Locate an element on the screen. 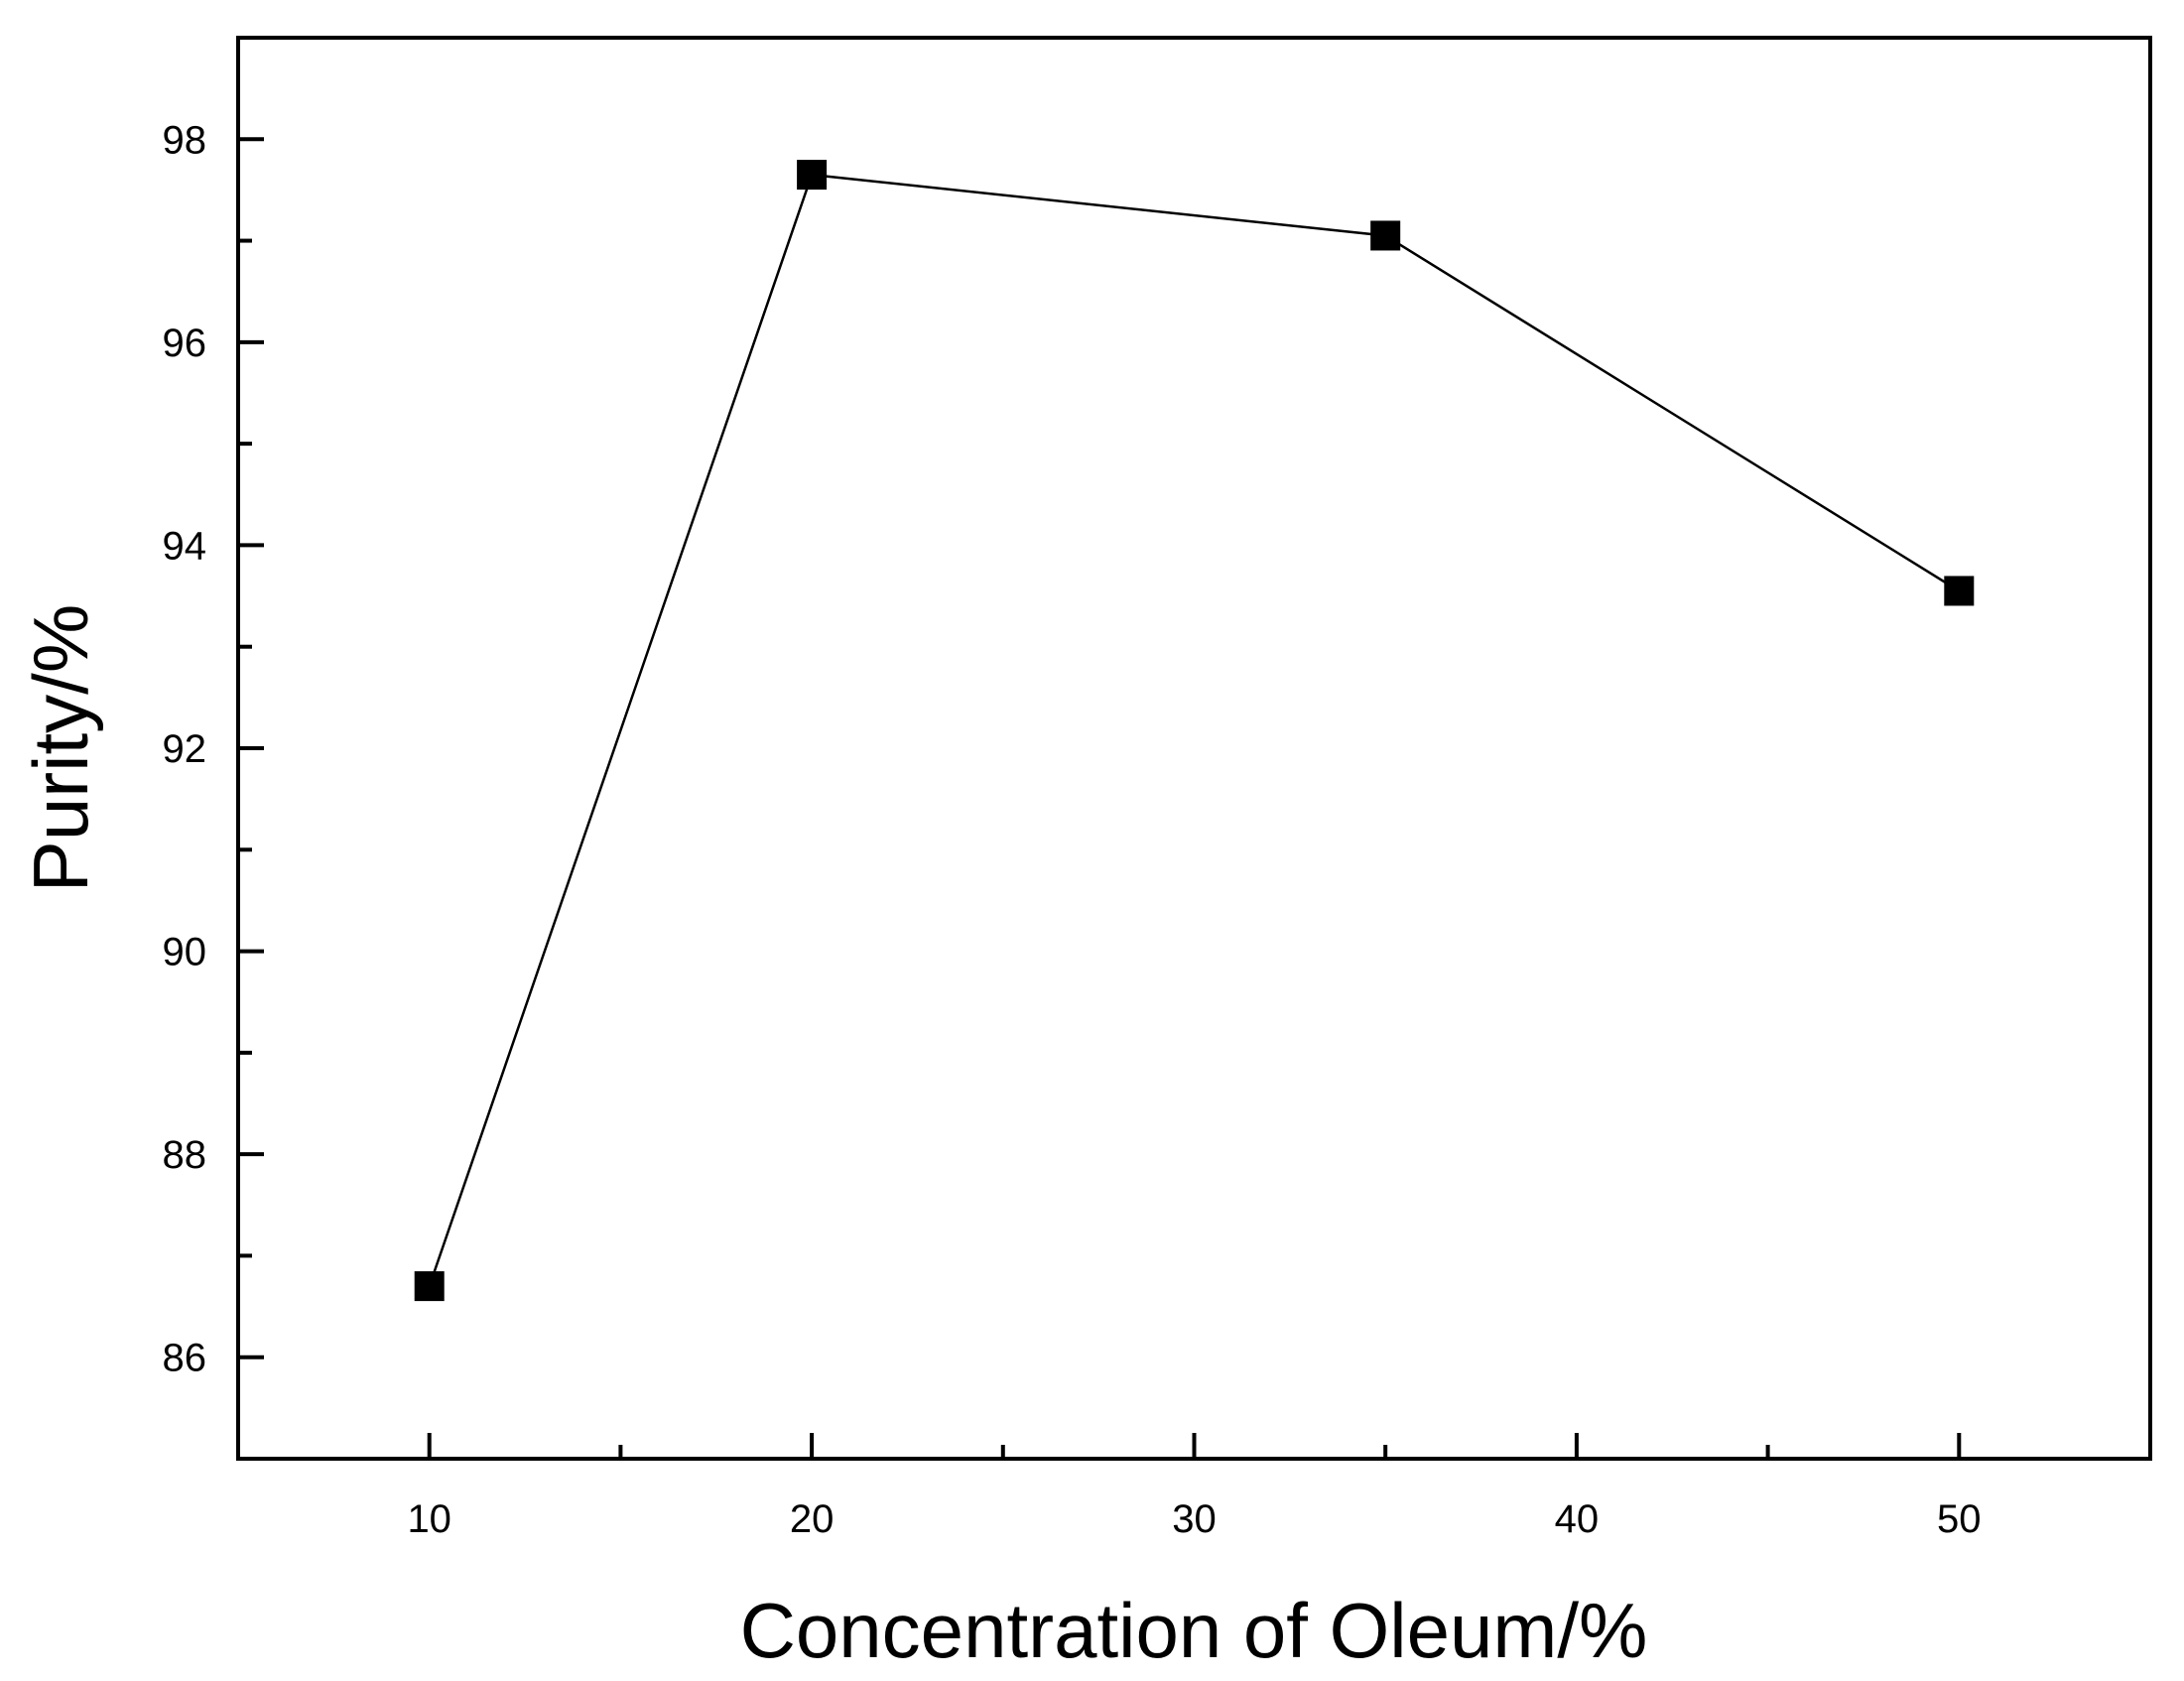 The image size is (2184, 1681). y-tick-label-0: 86 is located at coordinates (185, 1358).